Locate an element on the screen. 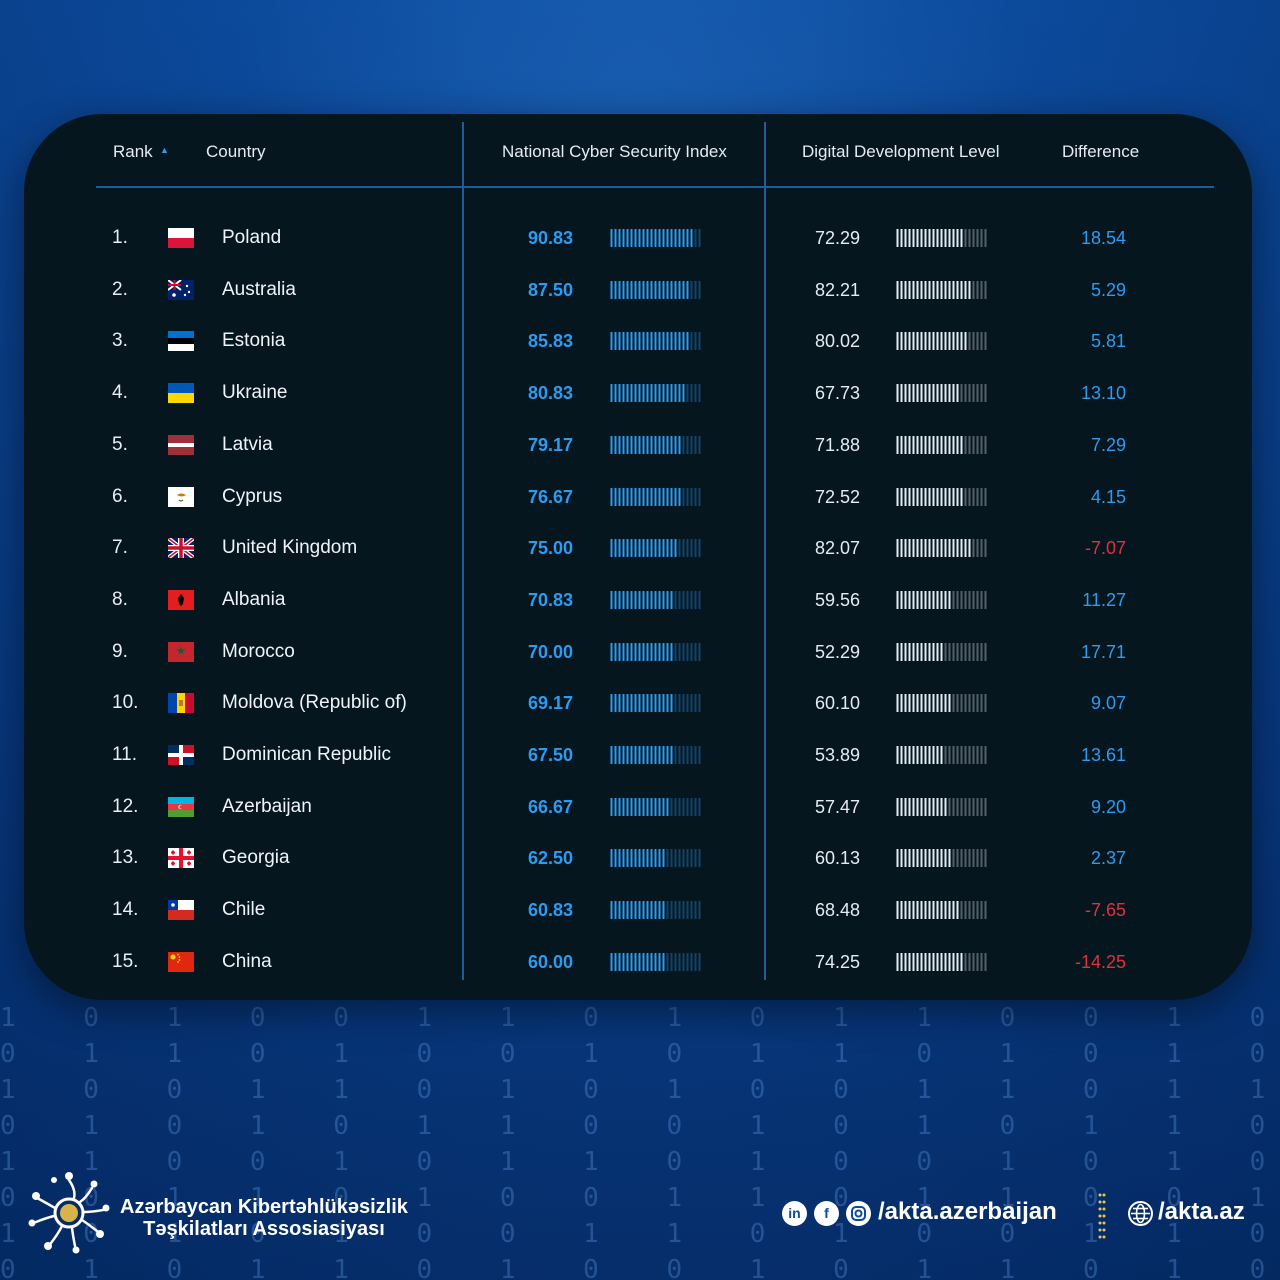 This screenshot has height=1280, width=1280. rank-cell: 3. is located at coordinates (120, 341).